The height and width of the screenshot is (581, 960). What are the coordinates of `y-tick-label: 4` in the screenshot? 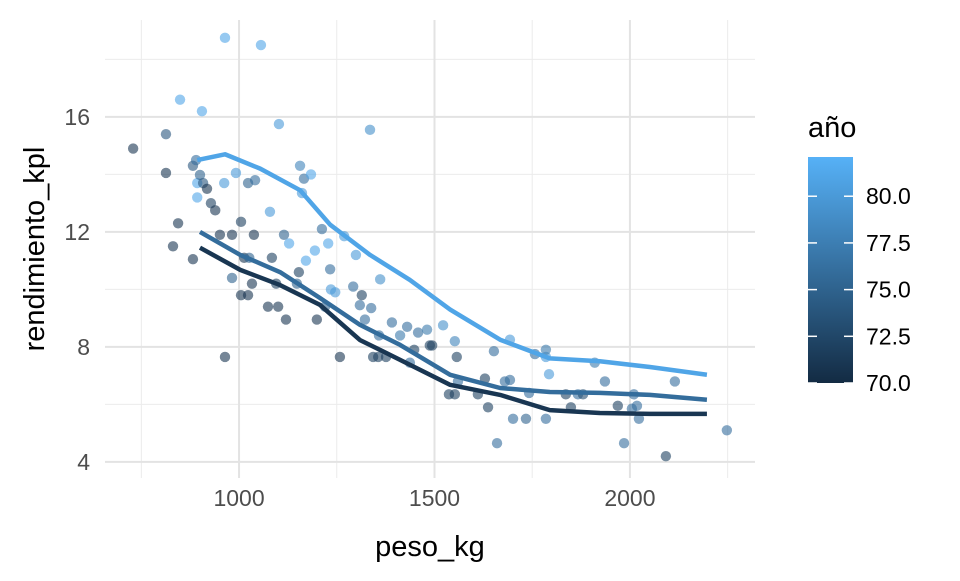 It's located at (83, 462).